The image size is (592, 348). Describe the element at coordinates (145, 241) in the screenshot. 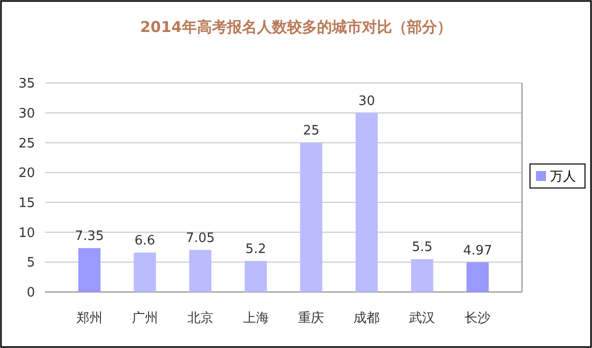

I see `data-label: 6.6` at that location.